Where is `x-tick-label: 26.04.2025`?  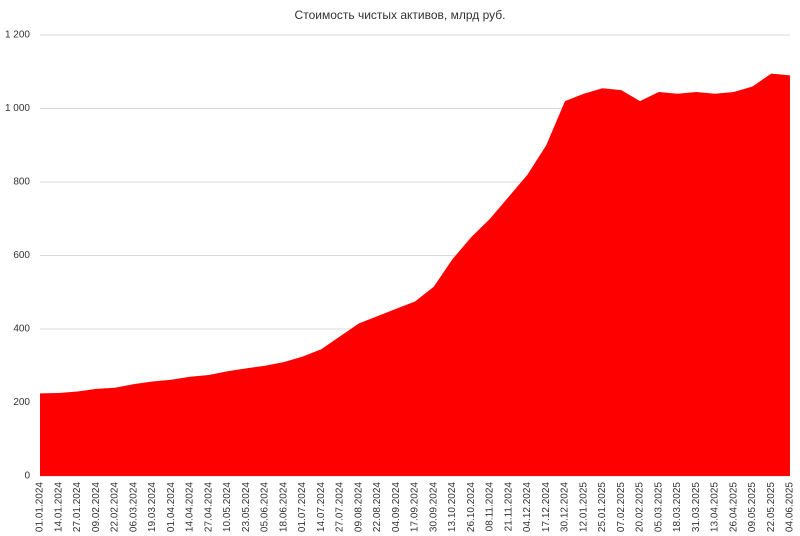 x-tick-label: 26.04.2025 is located at coordinates (733, 507).